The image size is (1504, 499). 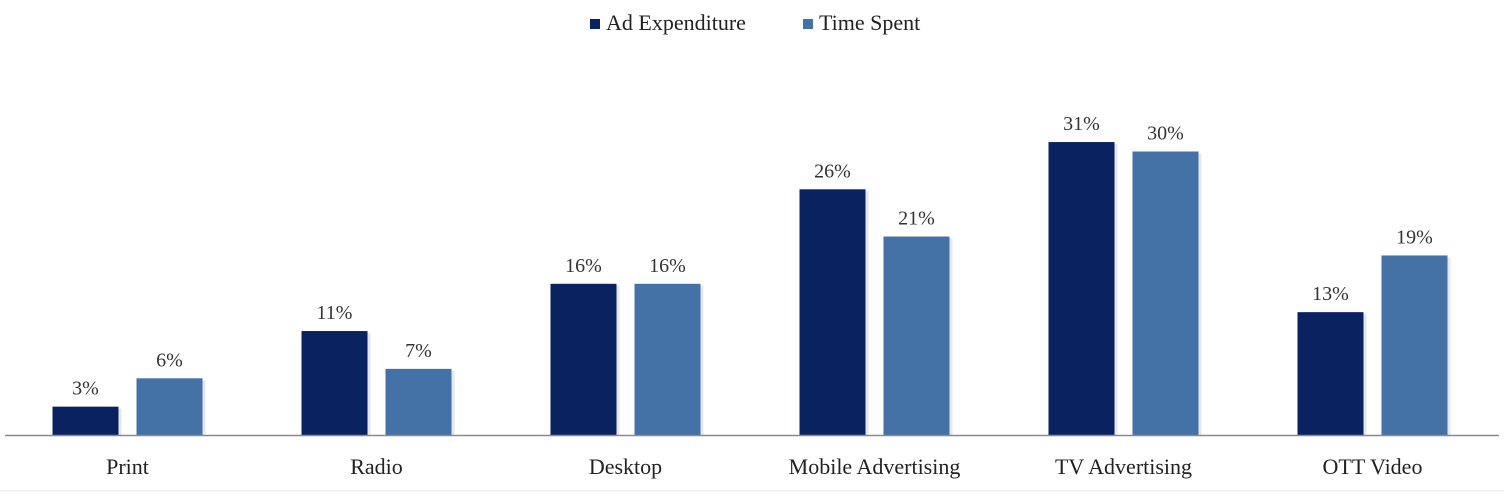 What do you see at coordinates (583, 359) in the screenshot?
I see `bar-ad-expenditure-desktop` at bounding box center [583, 359].